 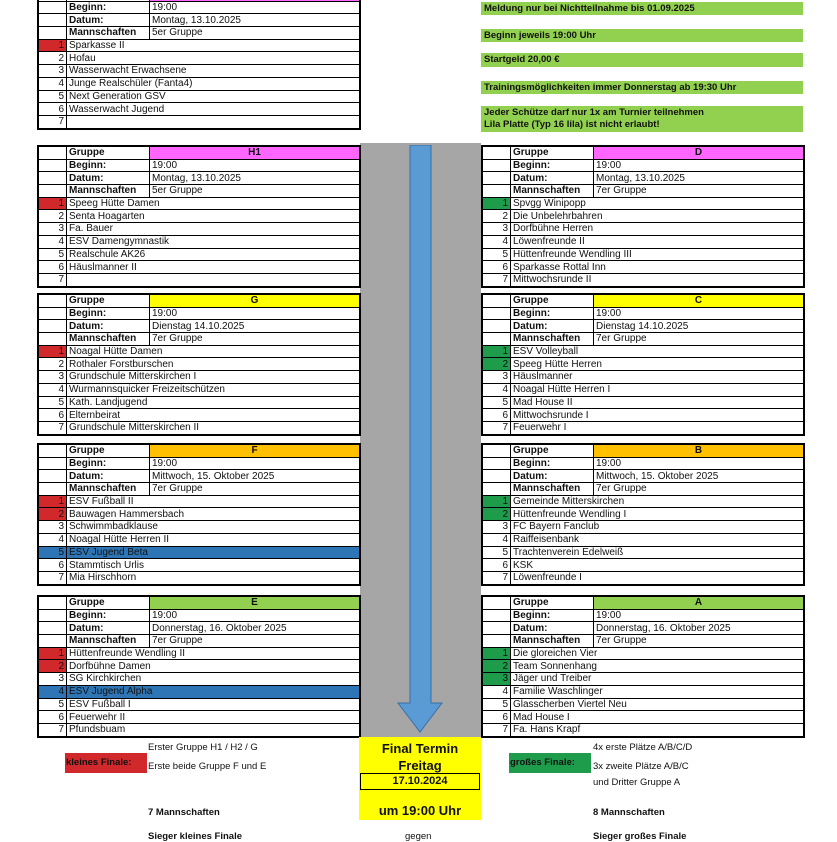 I want to click on team-name: KSK, so click(x=657, y=565).